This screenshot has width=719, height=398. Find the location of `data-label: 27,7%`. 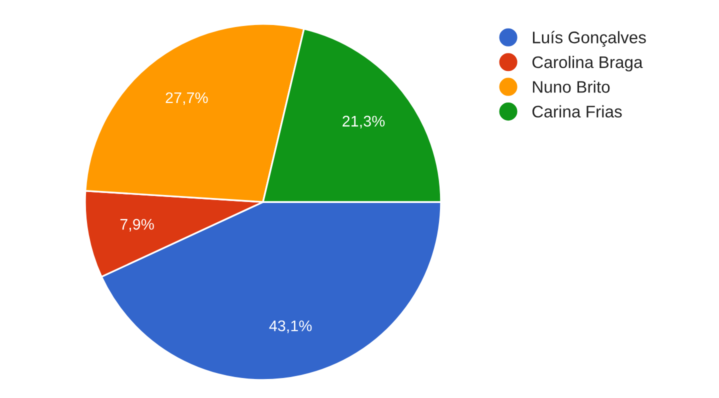

data-label: 27,7% is located at coordinates (187, 98).